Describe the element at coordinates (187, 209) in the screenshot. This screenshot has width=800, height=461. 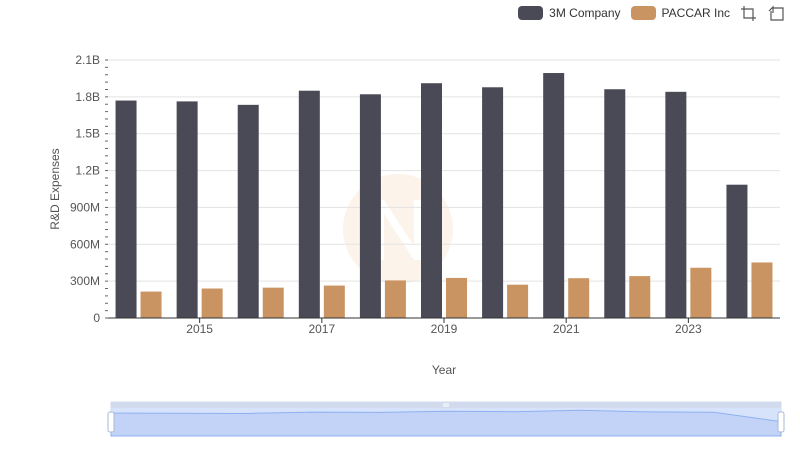
I see `bar-3m-company-2015` at that location.